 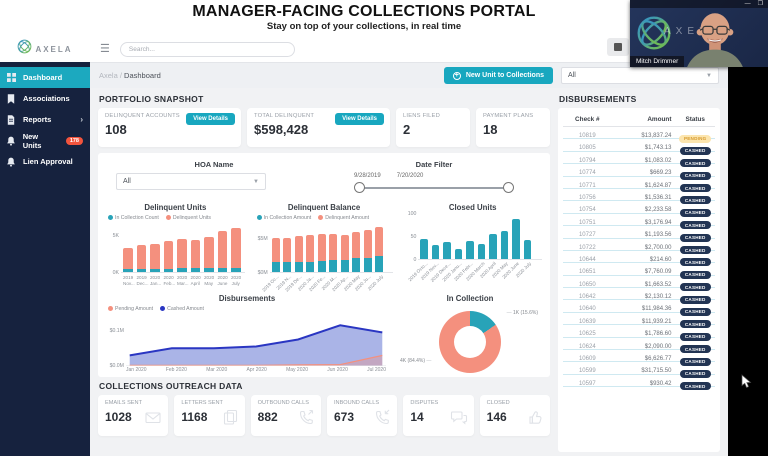 I want to click on portfolio-card-liens-filed: LIENS FILED 2, so click(x=433, y=127).